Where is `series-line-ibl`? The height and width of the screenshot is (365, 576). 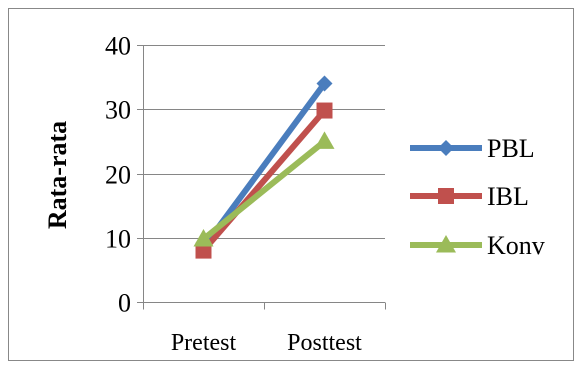
series-line-ibl is located at coordinates (264, 180).